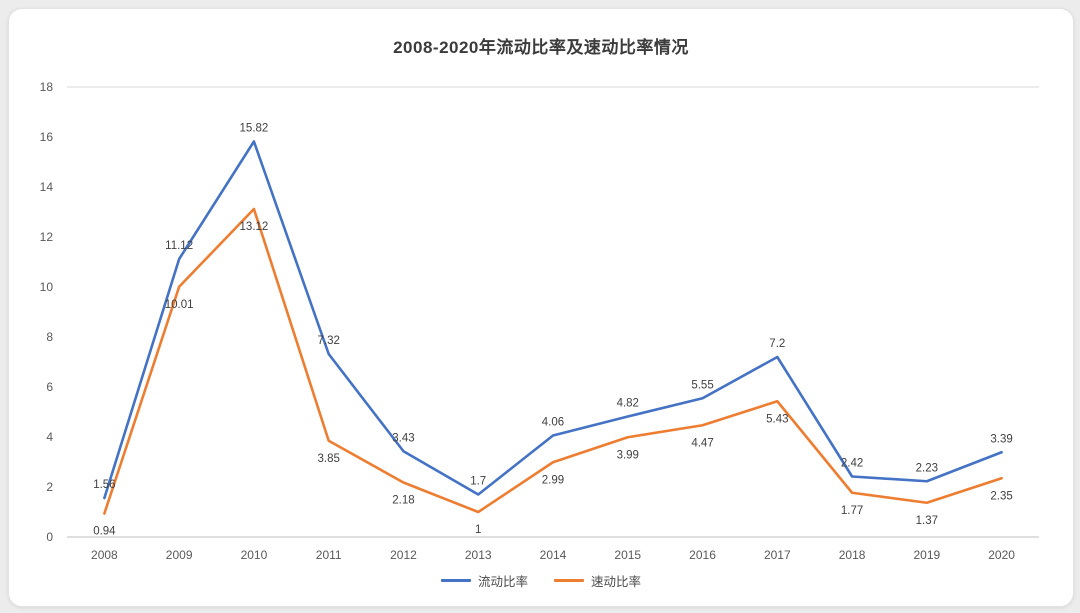  Describe the element at coordinates (403, 501) in the screenshot. I see `data-label: 2.18` at that location.